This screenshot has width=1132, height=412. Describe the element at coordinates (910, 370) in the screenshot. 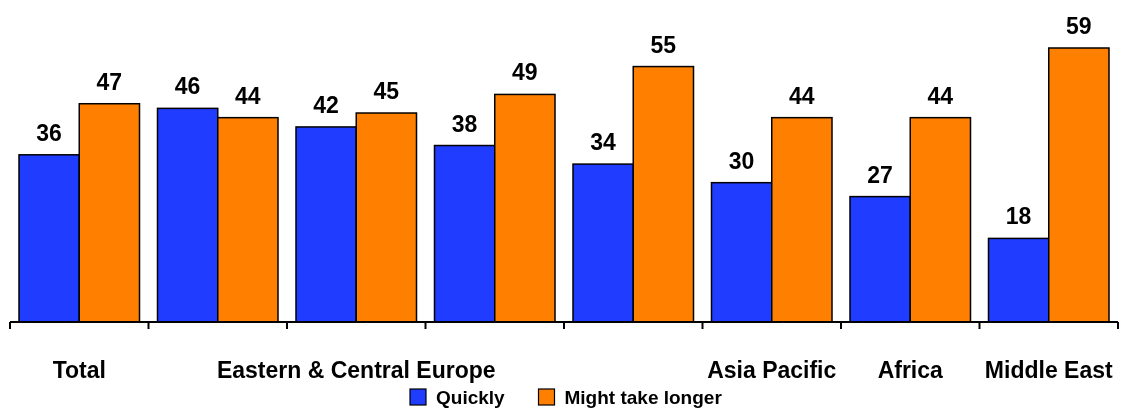

I see `x-tick-label: Africa` at that location.